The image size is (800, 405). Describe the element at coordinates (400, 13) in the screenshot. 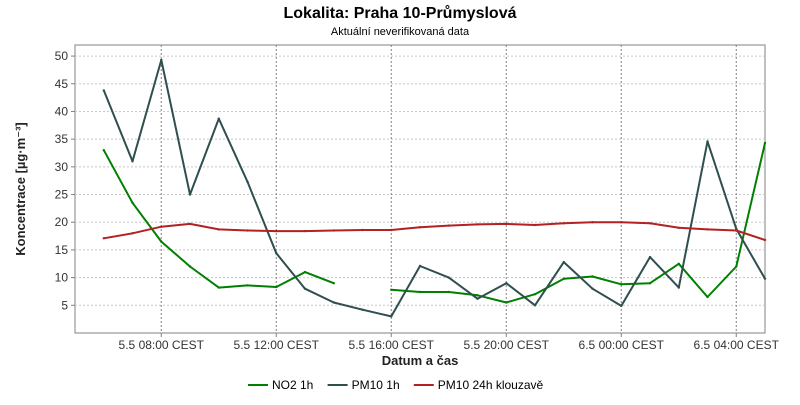

I see `chart-title: Lokalita: Praha 10-Průmyslová` at that location.